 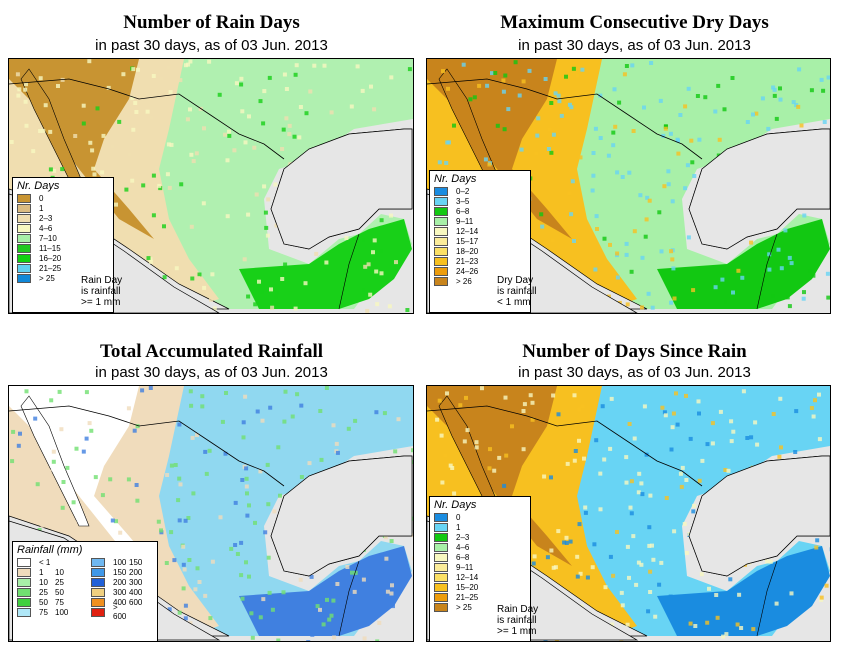 What do you see at coordinates (480, 587) in the screenshot?
I see `legend-entry: 15–20` at bounding box center [480, 587].